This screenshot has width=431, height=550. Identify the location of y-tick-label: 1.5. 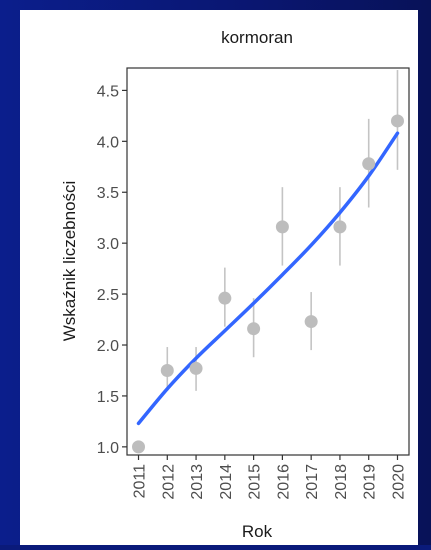
(108, 397).